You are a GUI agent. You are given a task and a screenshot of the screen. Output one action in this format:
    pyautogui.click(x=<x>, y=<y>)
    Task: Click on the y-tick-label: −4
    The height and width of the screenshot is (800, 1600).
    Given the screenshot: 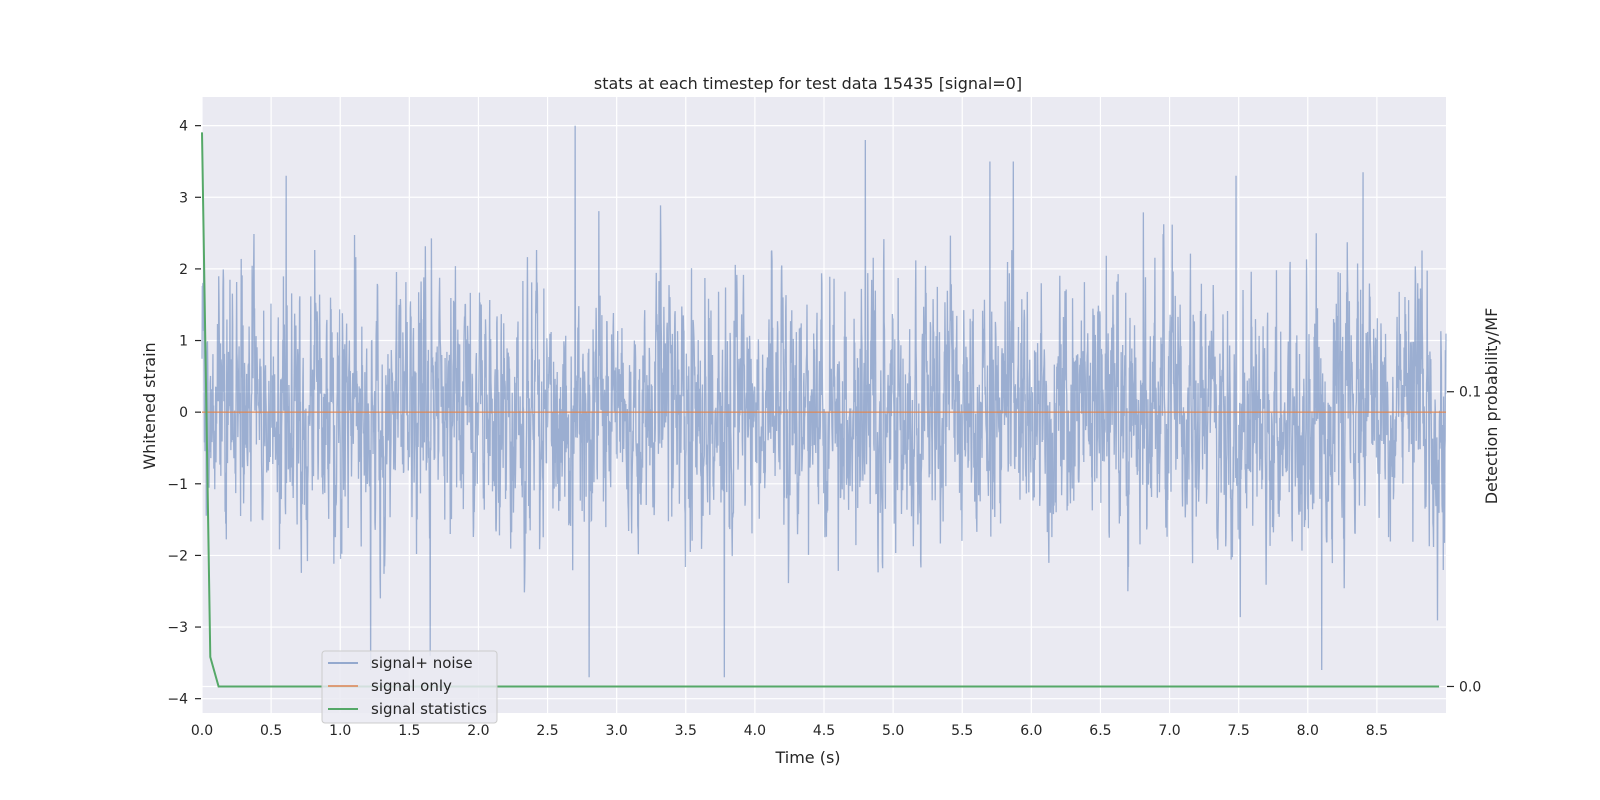 What is the action you would take?
    pyautogui.click(x=177, y=700)
    